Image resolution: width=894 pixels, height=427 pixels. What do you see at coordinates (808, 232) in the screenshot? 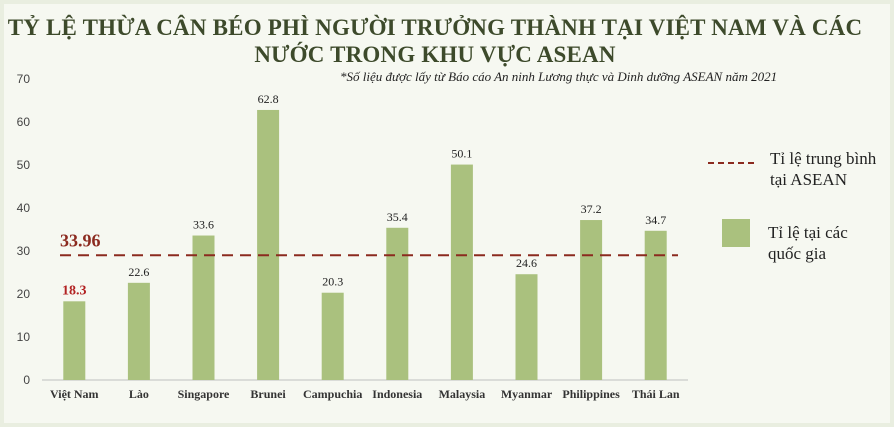
I see `legend-bar-label-1: Tỉ lệ tại các` at bounding box center [808, 232].